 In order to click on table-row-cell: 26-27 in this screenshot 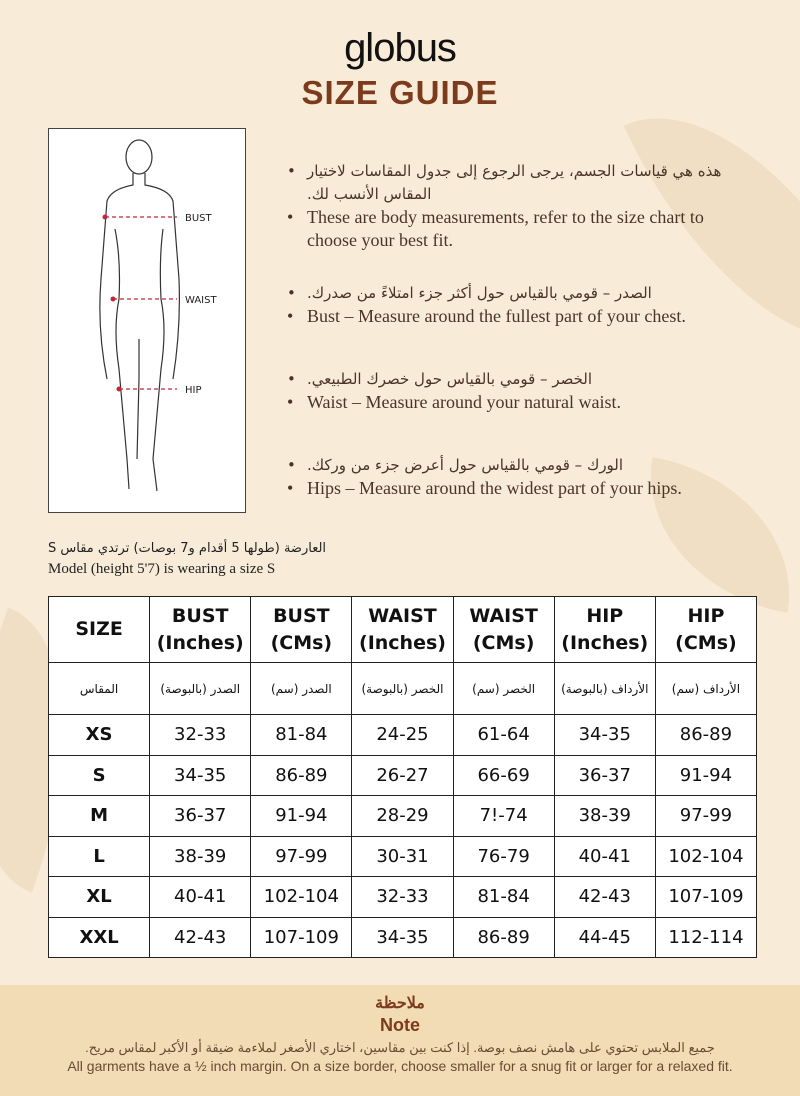, I will do `click(402, 775)`.